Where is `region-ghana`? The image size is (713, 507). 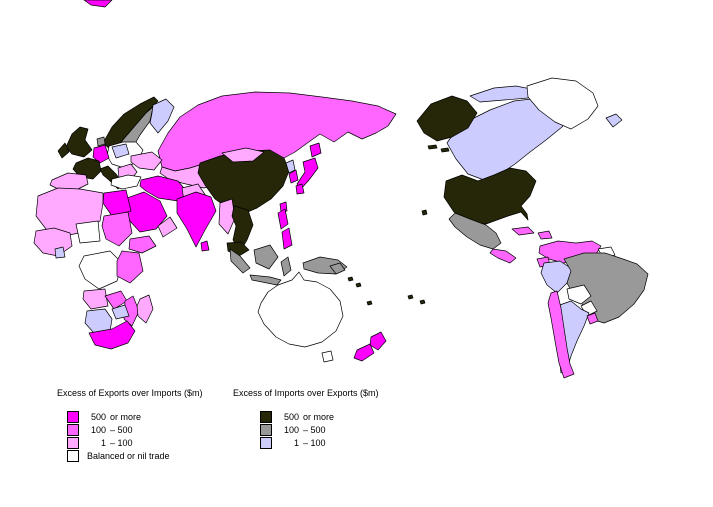 region-ghana is located at coordinates (60, 252).